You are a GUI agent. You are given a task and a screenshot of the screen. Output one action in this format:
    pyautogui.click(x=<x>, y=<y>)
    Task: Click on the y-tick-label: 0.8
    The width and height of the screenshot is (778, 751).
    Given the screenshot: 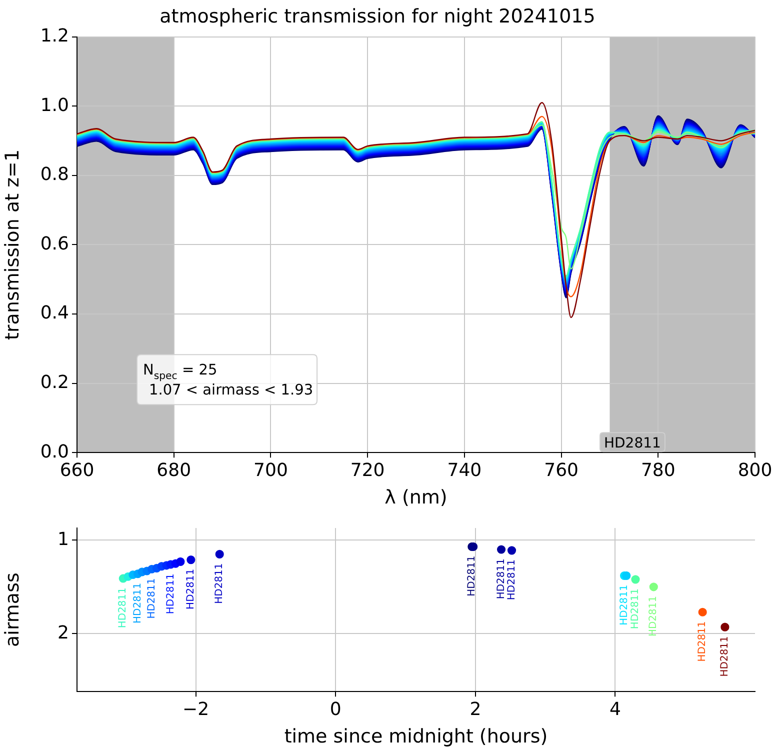 What is the action you would take?
    pyautogui.click(x=54, y=175)
    